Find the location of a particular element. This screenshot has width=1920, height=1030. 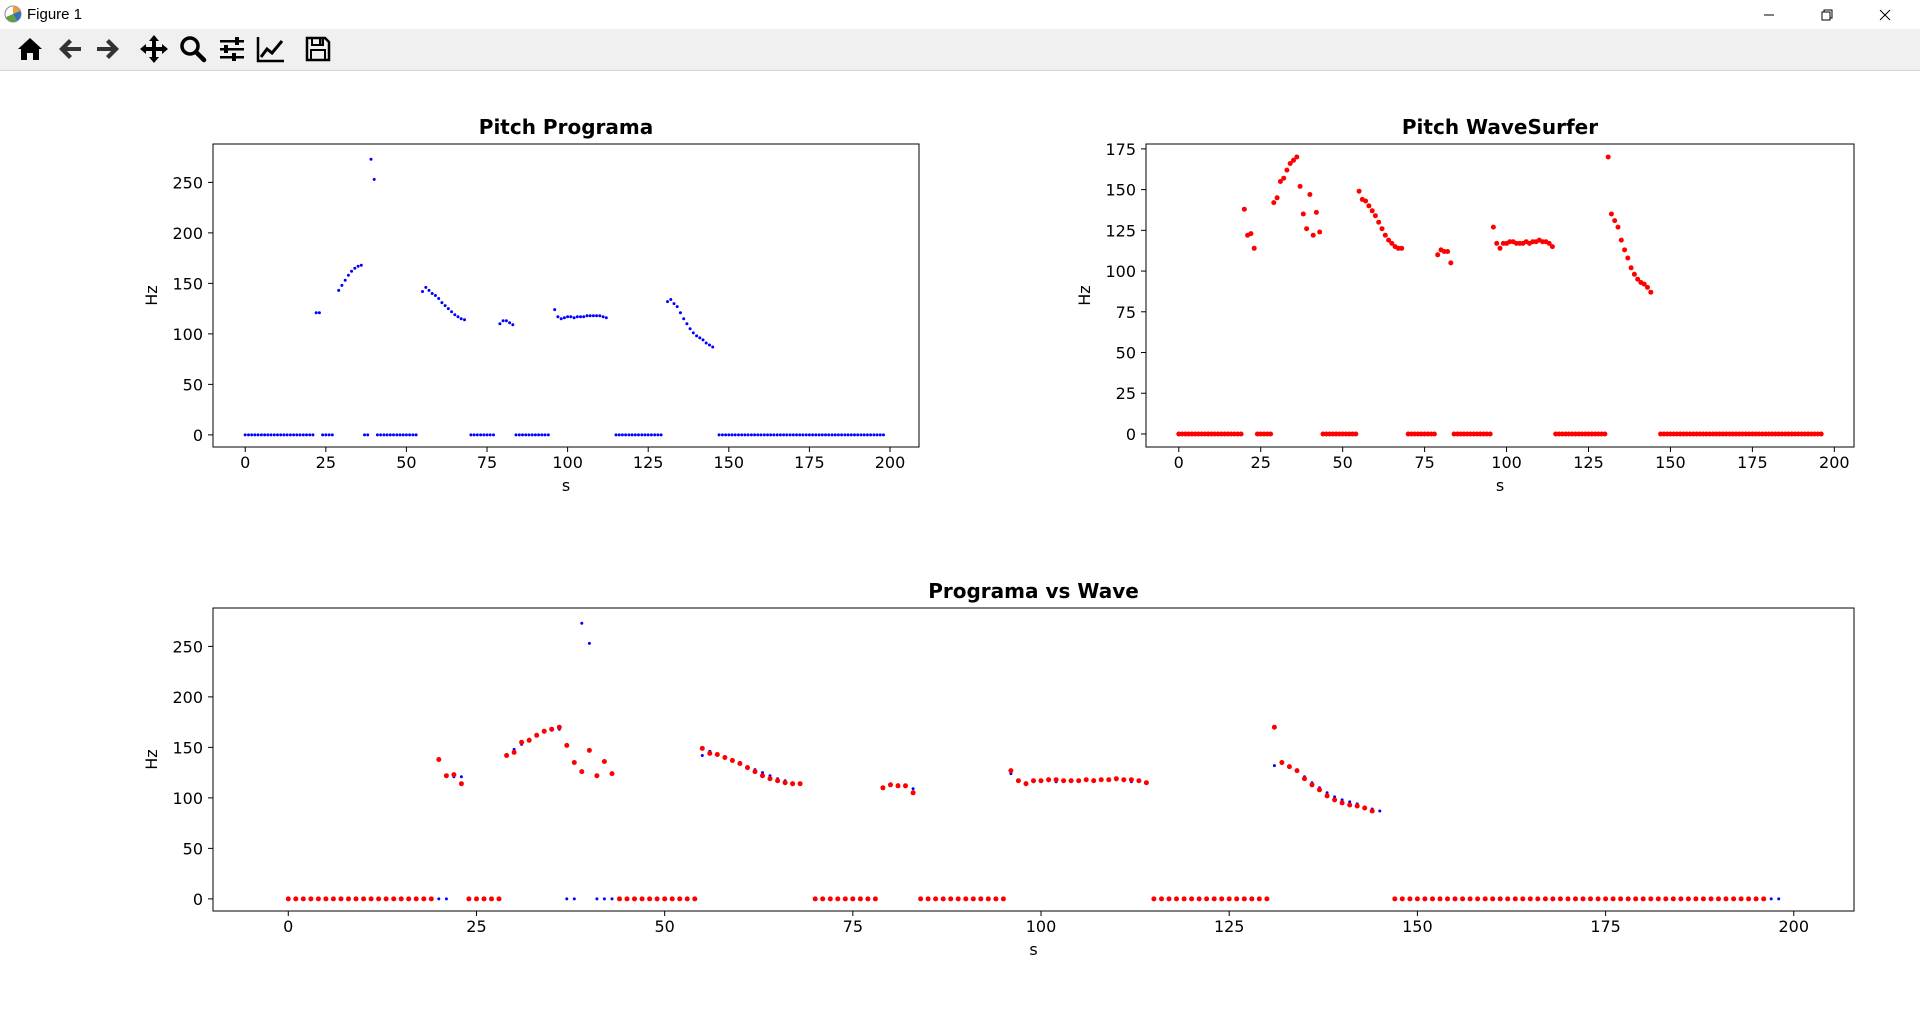

configure-subplots-button is located at coordinates (232, 49).